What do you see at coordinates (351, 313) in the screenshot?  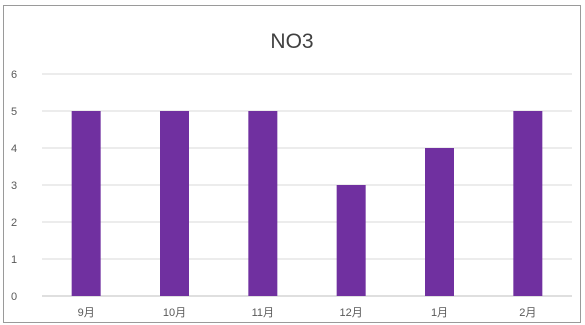 I see `x-tick-label: 12月` at bounding box center [351, 313].